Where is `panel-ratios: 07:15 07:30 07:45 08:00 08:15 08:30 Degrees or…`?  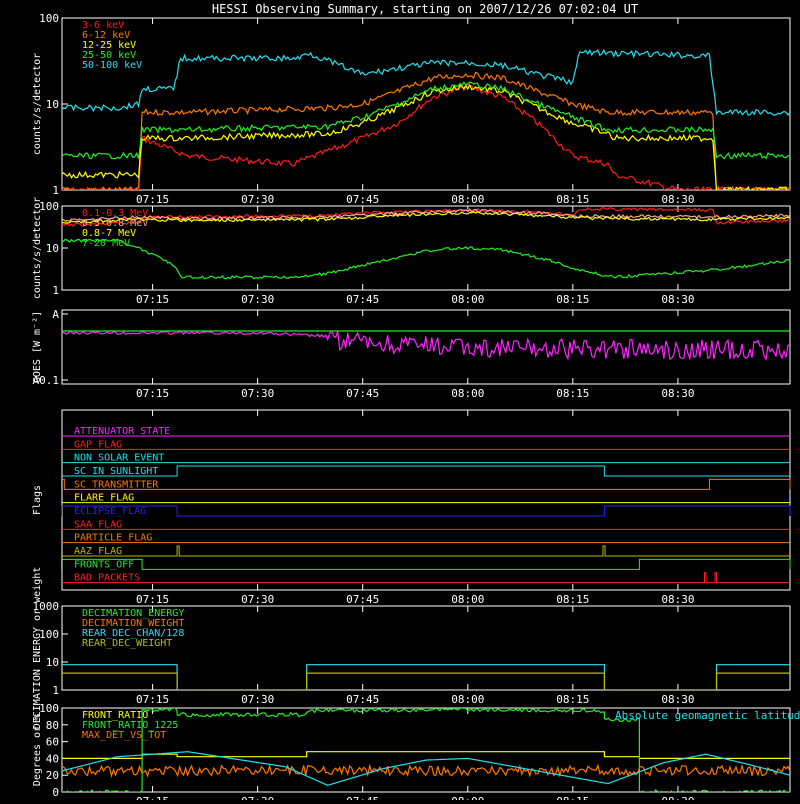
panel-ratios: 07:15 07:30 07:45 08:00 08:15 08:30 Degrees or… is located at coordinates (416, 753).